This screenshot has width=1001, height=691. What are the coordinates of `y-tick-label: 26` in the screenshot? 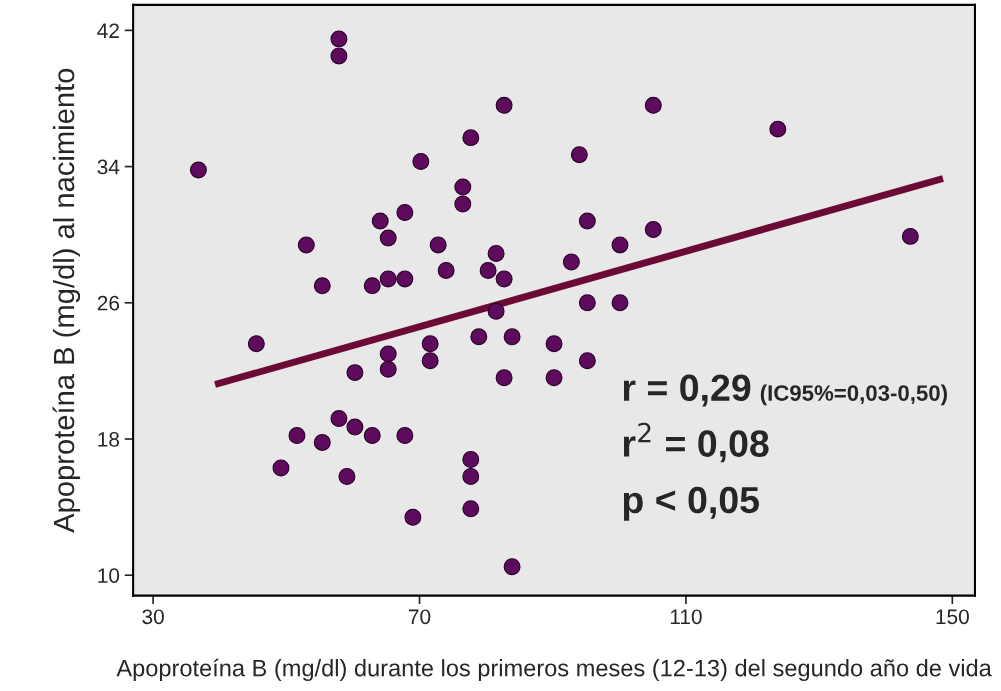 It's located at (108, 303).